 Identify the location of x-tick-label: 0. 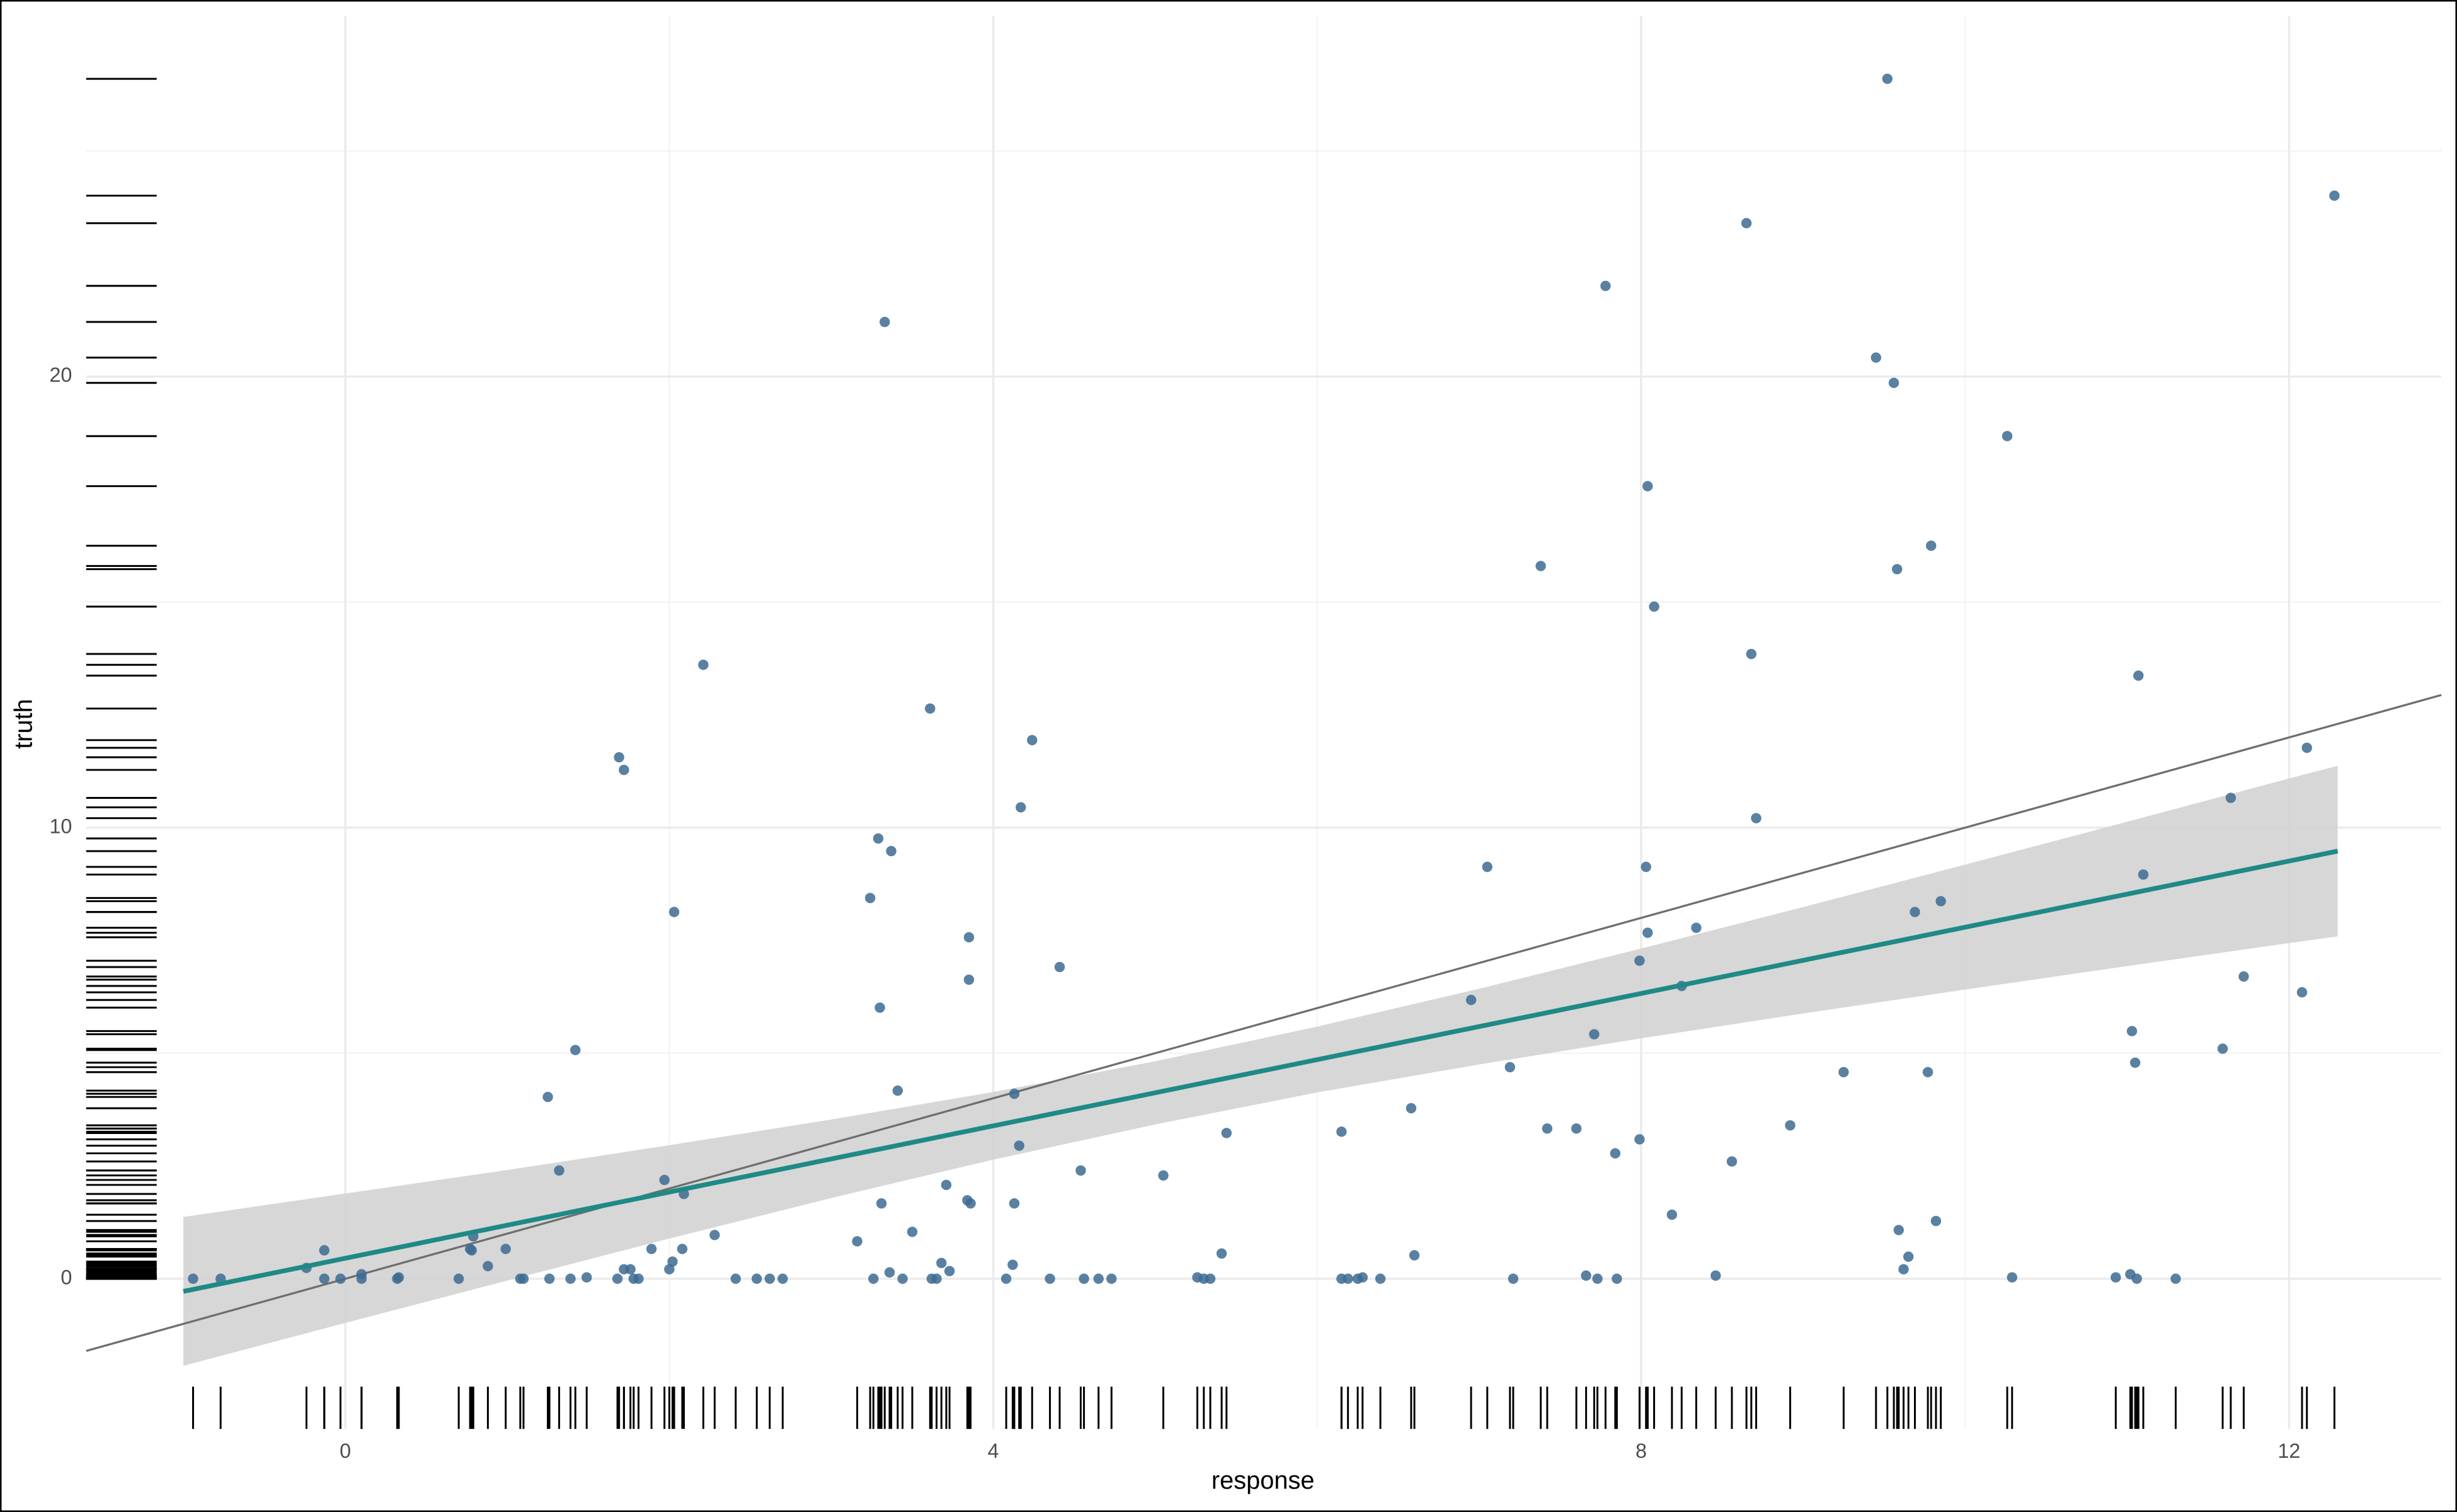
(345, 1451).